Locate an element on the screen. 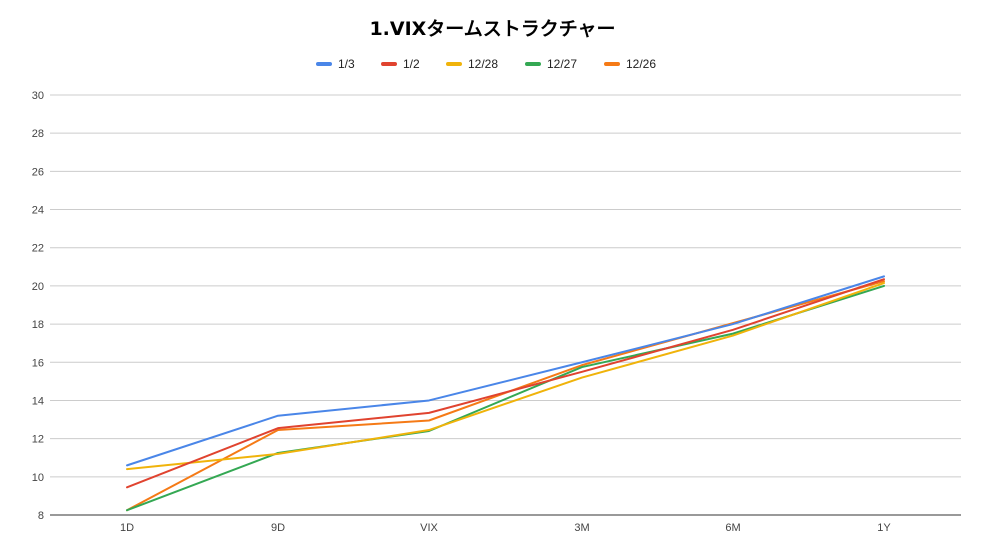 The height and width of the screenshot is (554, 985). y-axis-ticks: 8 10 12 14 16 18 20 22 24 26 28 30 is located at coordinates (38, 306).